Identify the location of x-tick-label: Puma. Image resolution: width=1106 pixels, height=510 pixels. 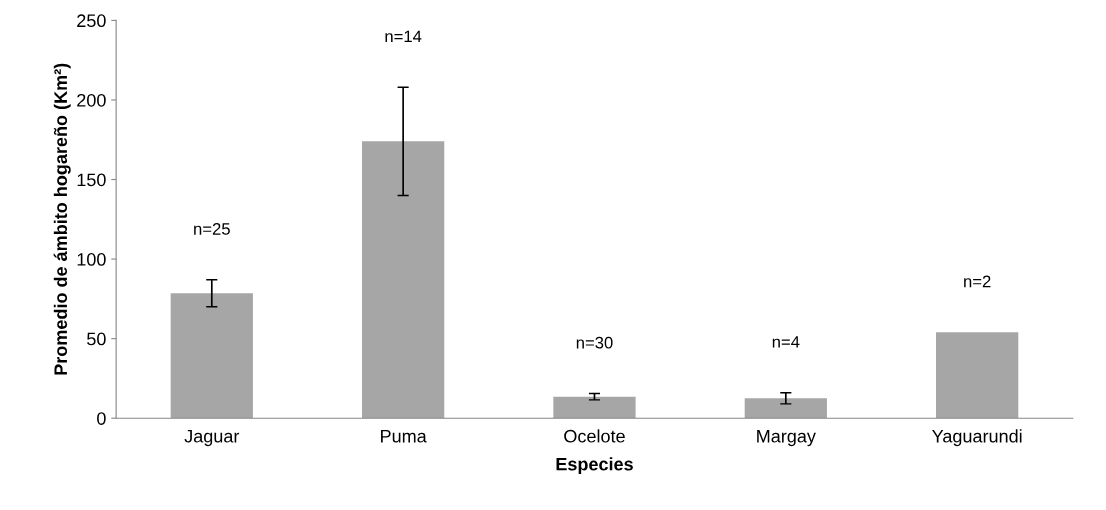
(404, 436).